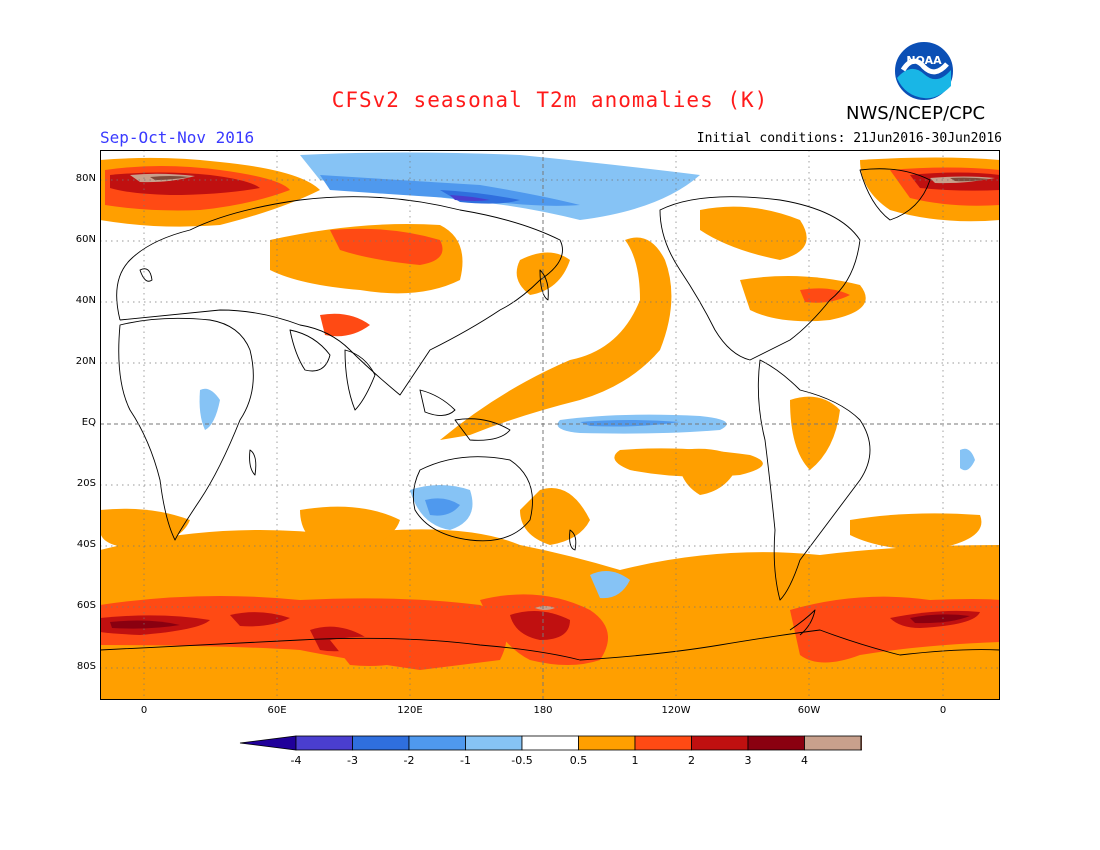 The height and width of the screenshot is (850, 1100). Describe the element at coordinates (177, 137) in the screenshot. I see `season-label: Sep-Oct-Nov 2016` at that location.